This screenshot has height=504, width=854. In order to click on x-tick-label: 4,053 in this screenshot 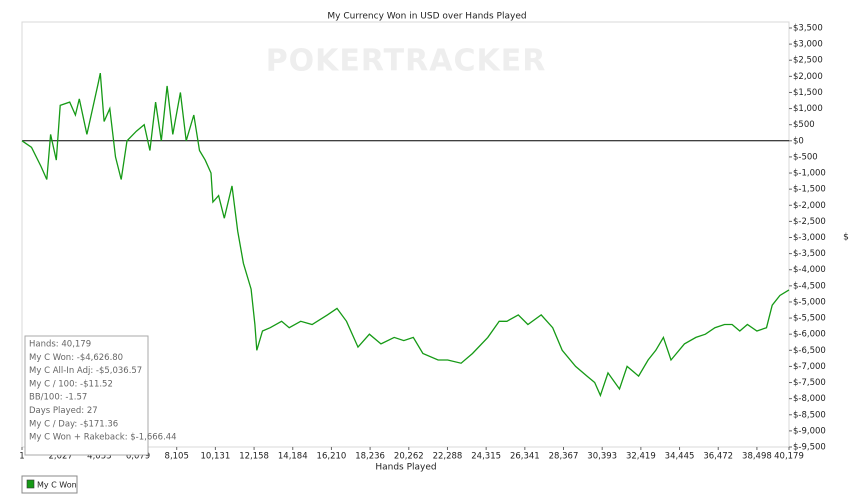, I will do `click(99, 457)`.